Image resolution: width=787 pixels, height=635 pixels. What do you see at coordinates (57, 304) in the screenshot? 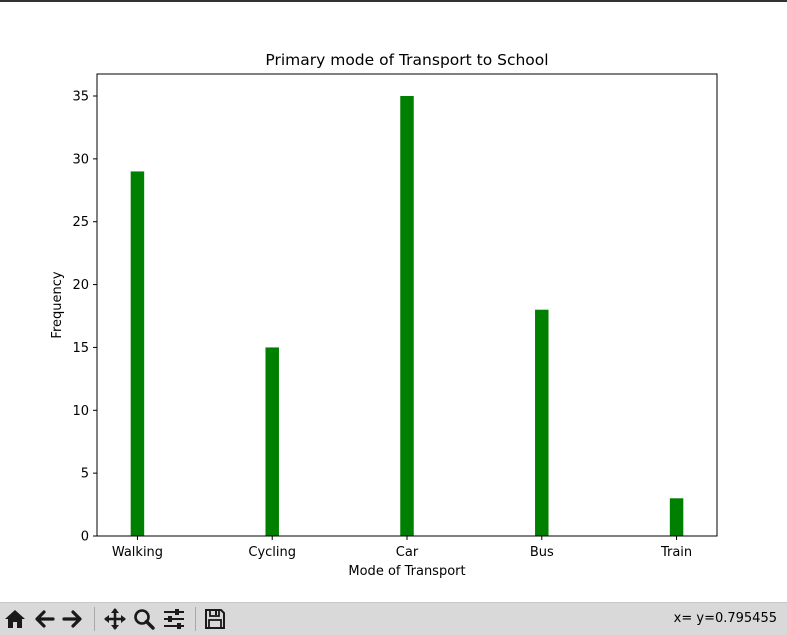
I see `y-axis-label: Frequency` at bounding box center [57, 304].